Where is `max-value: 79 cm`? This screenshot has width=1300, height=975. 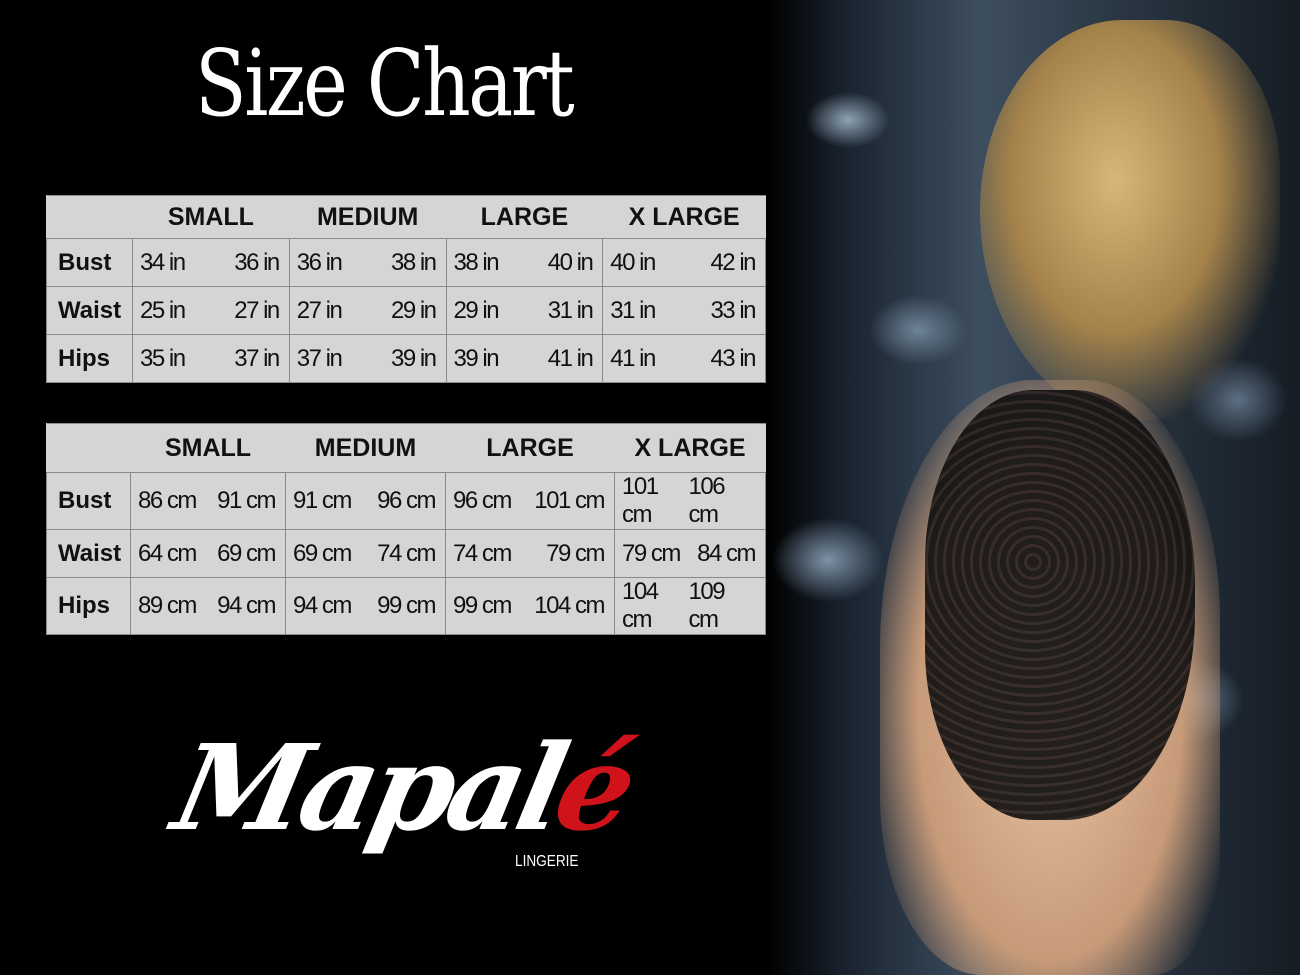 max-value: 79 cm is located at coordinates (575, 553).